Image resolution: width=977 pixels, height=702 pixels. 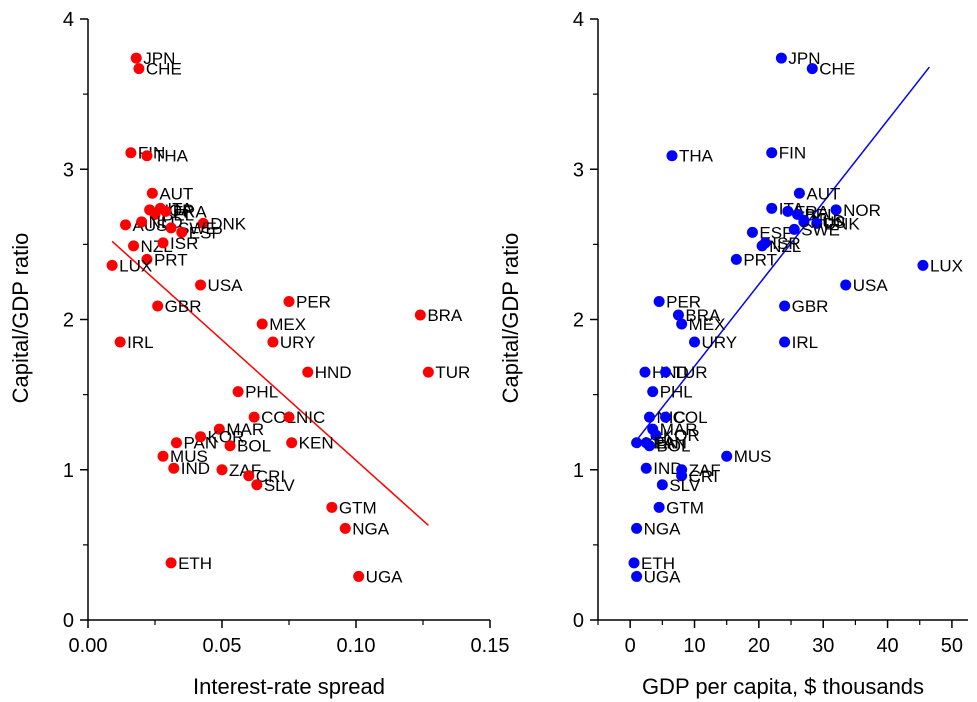 What do you see at coordinates (140, 342) in the screenshot?
I see `data-label-irl: IRL` at bounding box center [140, 342].